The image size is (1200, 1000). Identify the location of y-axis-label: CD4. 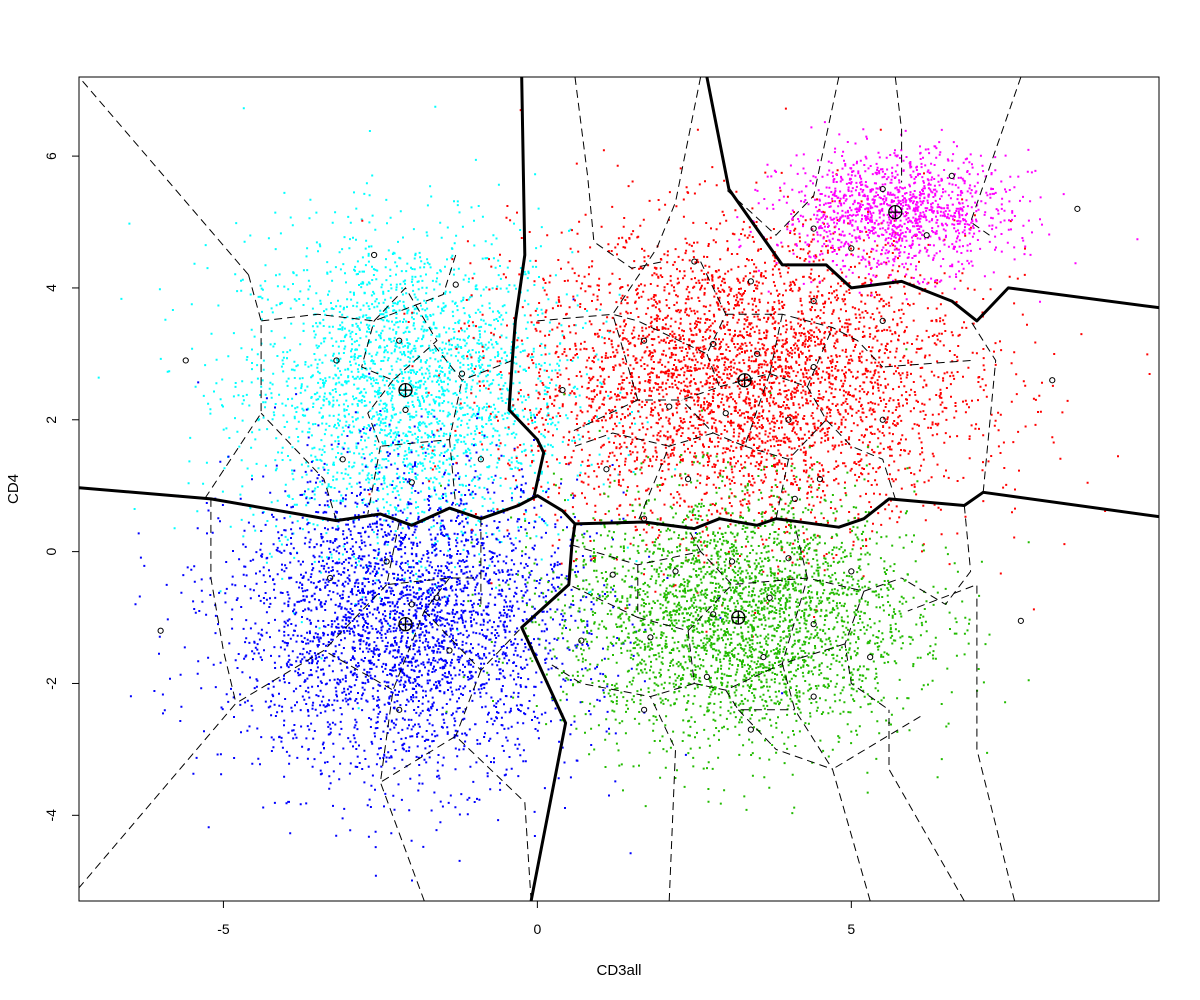
(13, 489).